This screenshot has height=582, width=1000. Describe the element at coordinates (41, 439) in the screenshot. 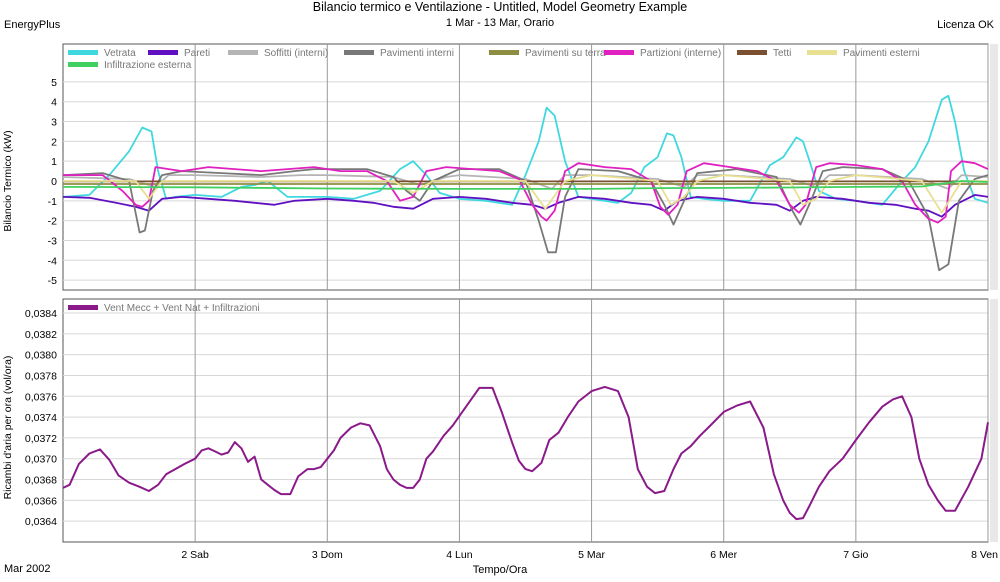

I see `y-tick-label: 0,0372` at that location.